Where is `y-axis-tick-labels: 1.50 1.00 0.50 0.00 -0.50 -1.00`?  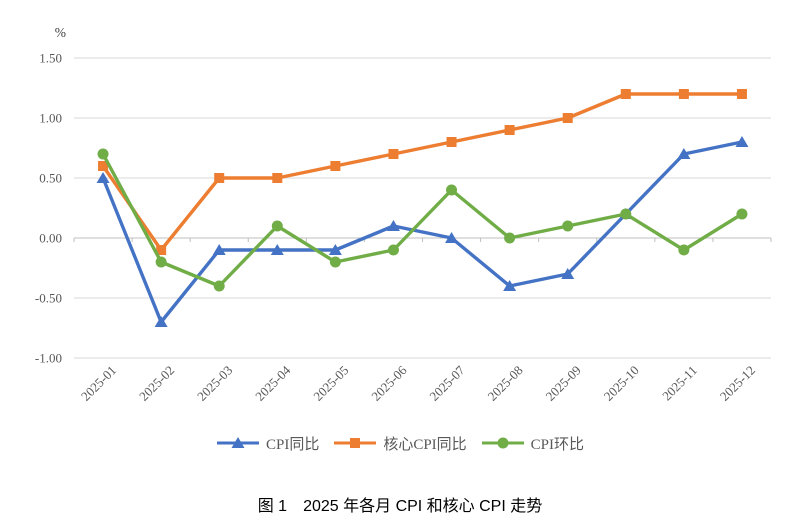
y-axis-tick-labels: 1.50 1.00 0.50 0.00 -0.50 -1.00 is located at coordinates (48, 208).